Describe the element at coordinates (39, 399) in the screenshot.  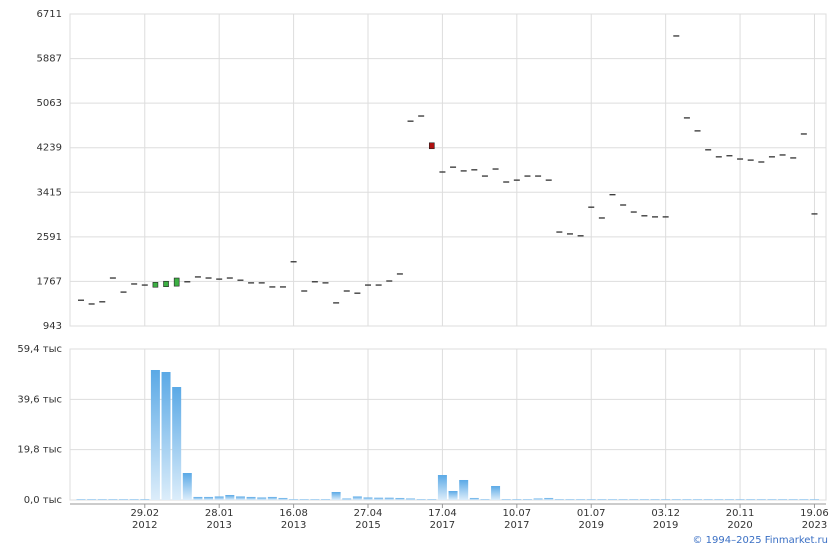
I see `y-tick-label: 39,6 тыс` at that location.